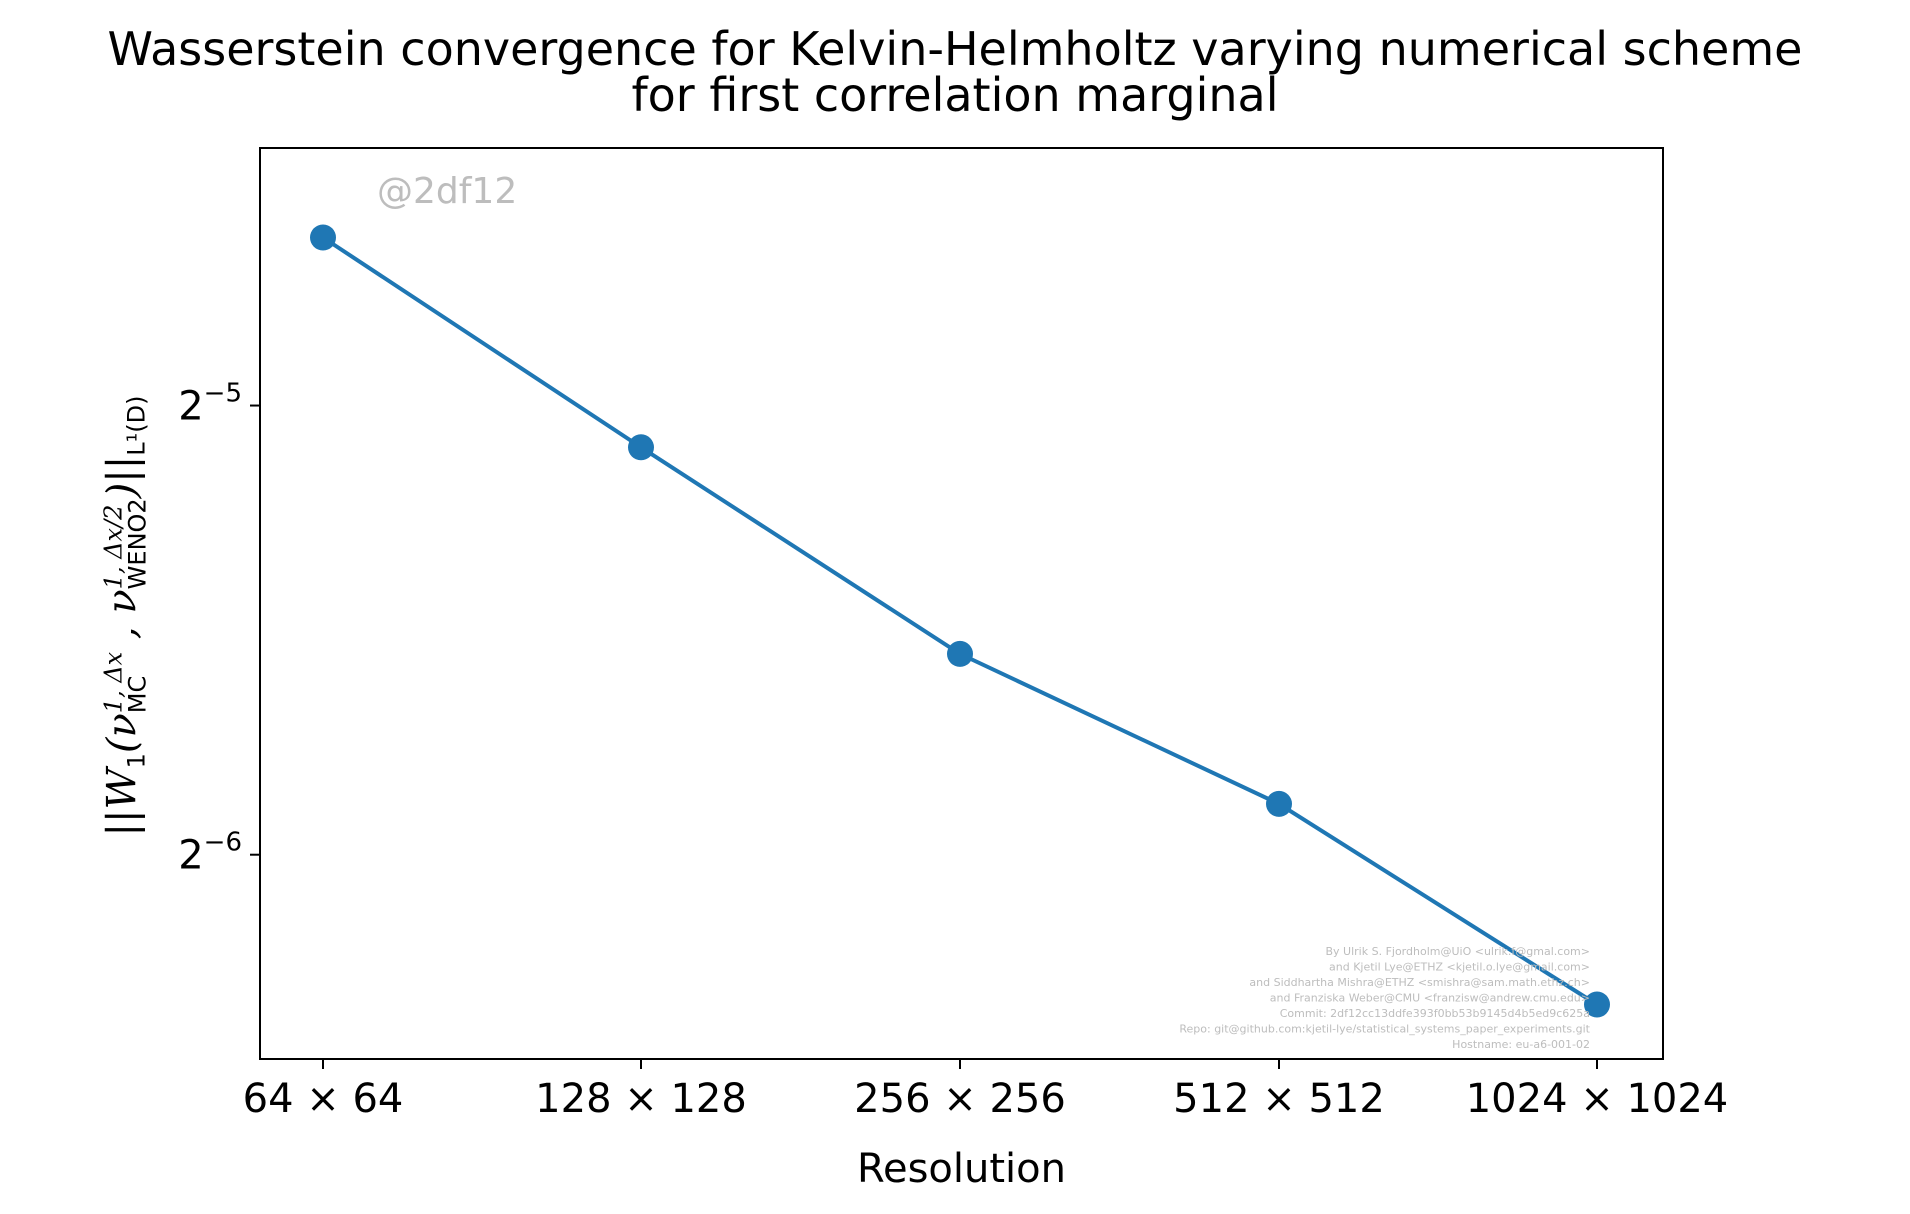  Describe the element at coordinates (447, 191) in the screenshot. I see `watermark: @2df12` at that location.